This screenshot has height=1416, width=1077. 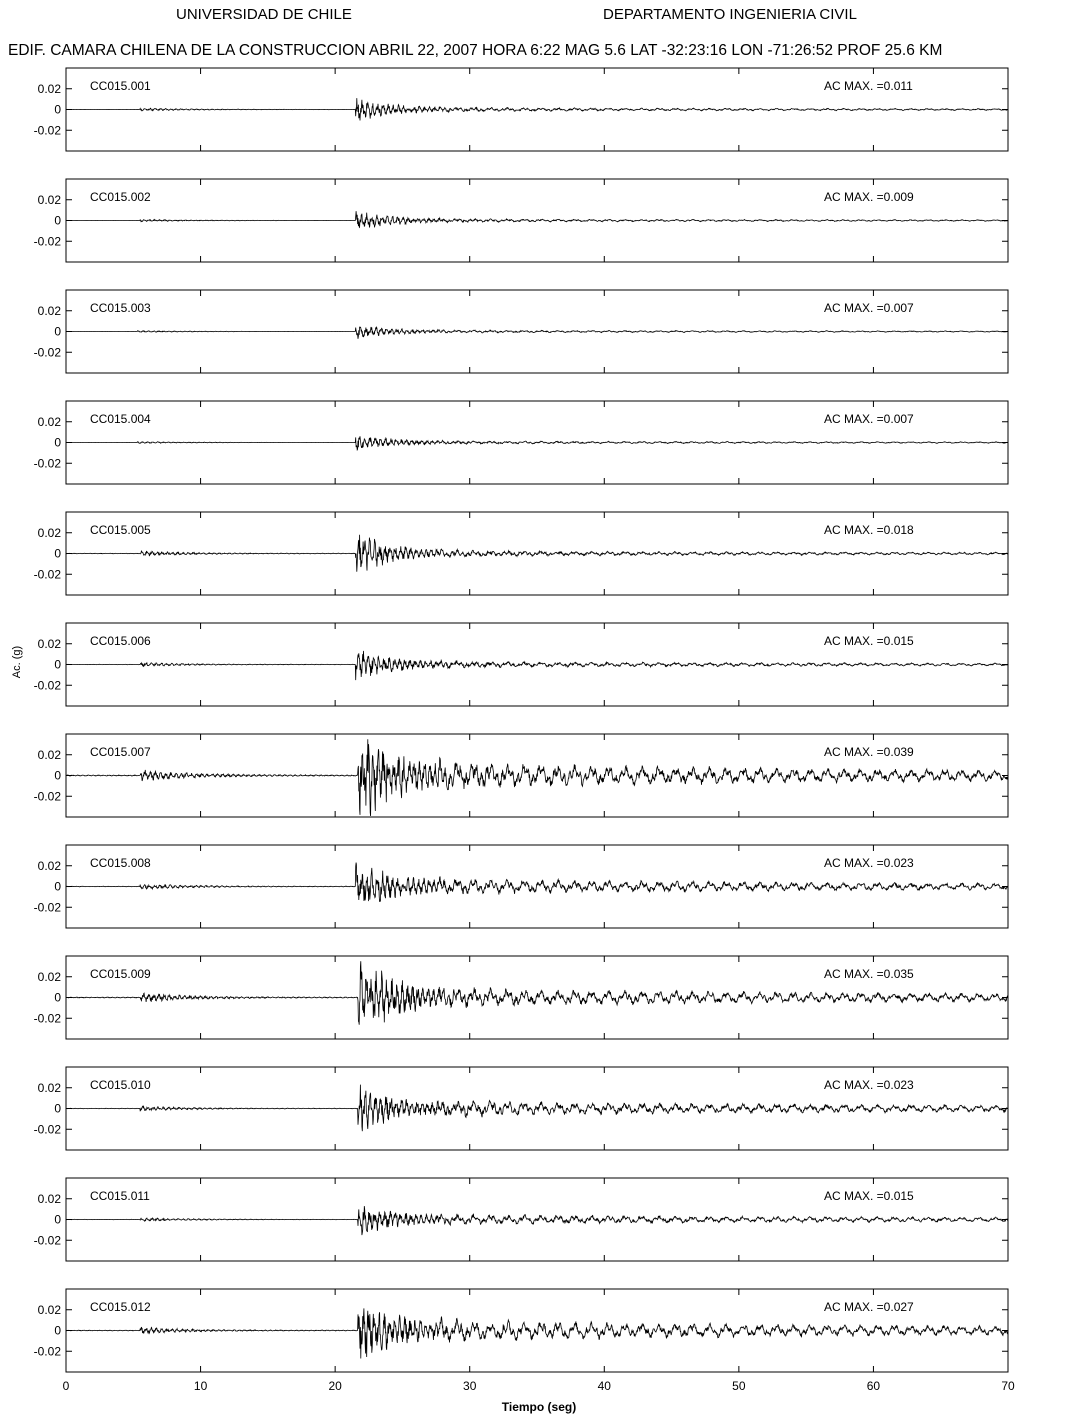 What do you see at coordinates (605, 1386) in the screenshot?
I see `x-tick-label: 40` at bounding box center [605, 1386].